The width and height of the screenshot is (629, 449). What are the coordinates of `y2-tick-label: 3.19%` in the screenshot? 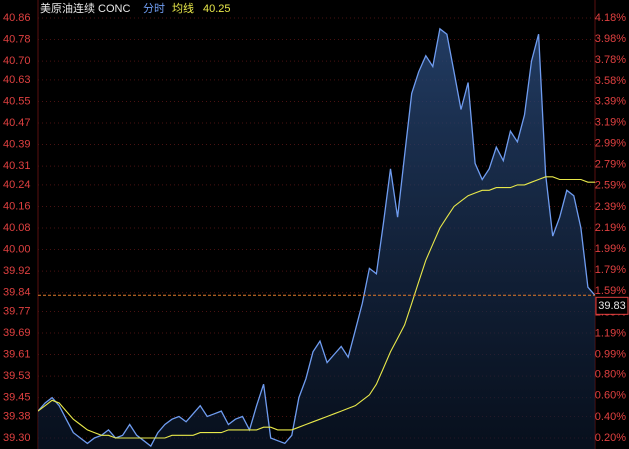 It's located at (610, 122).